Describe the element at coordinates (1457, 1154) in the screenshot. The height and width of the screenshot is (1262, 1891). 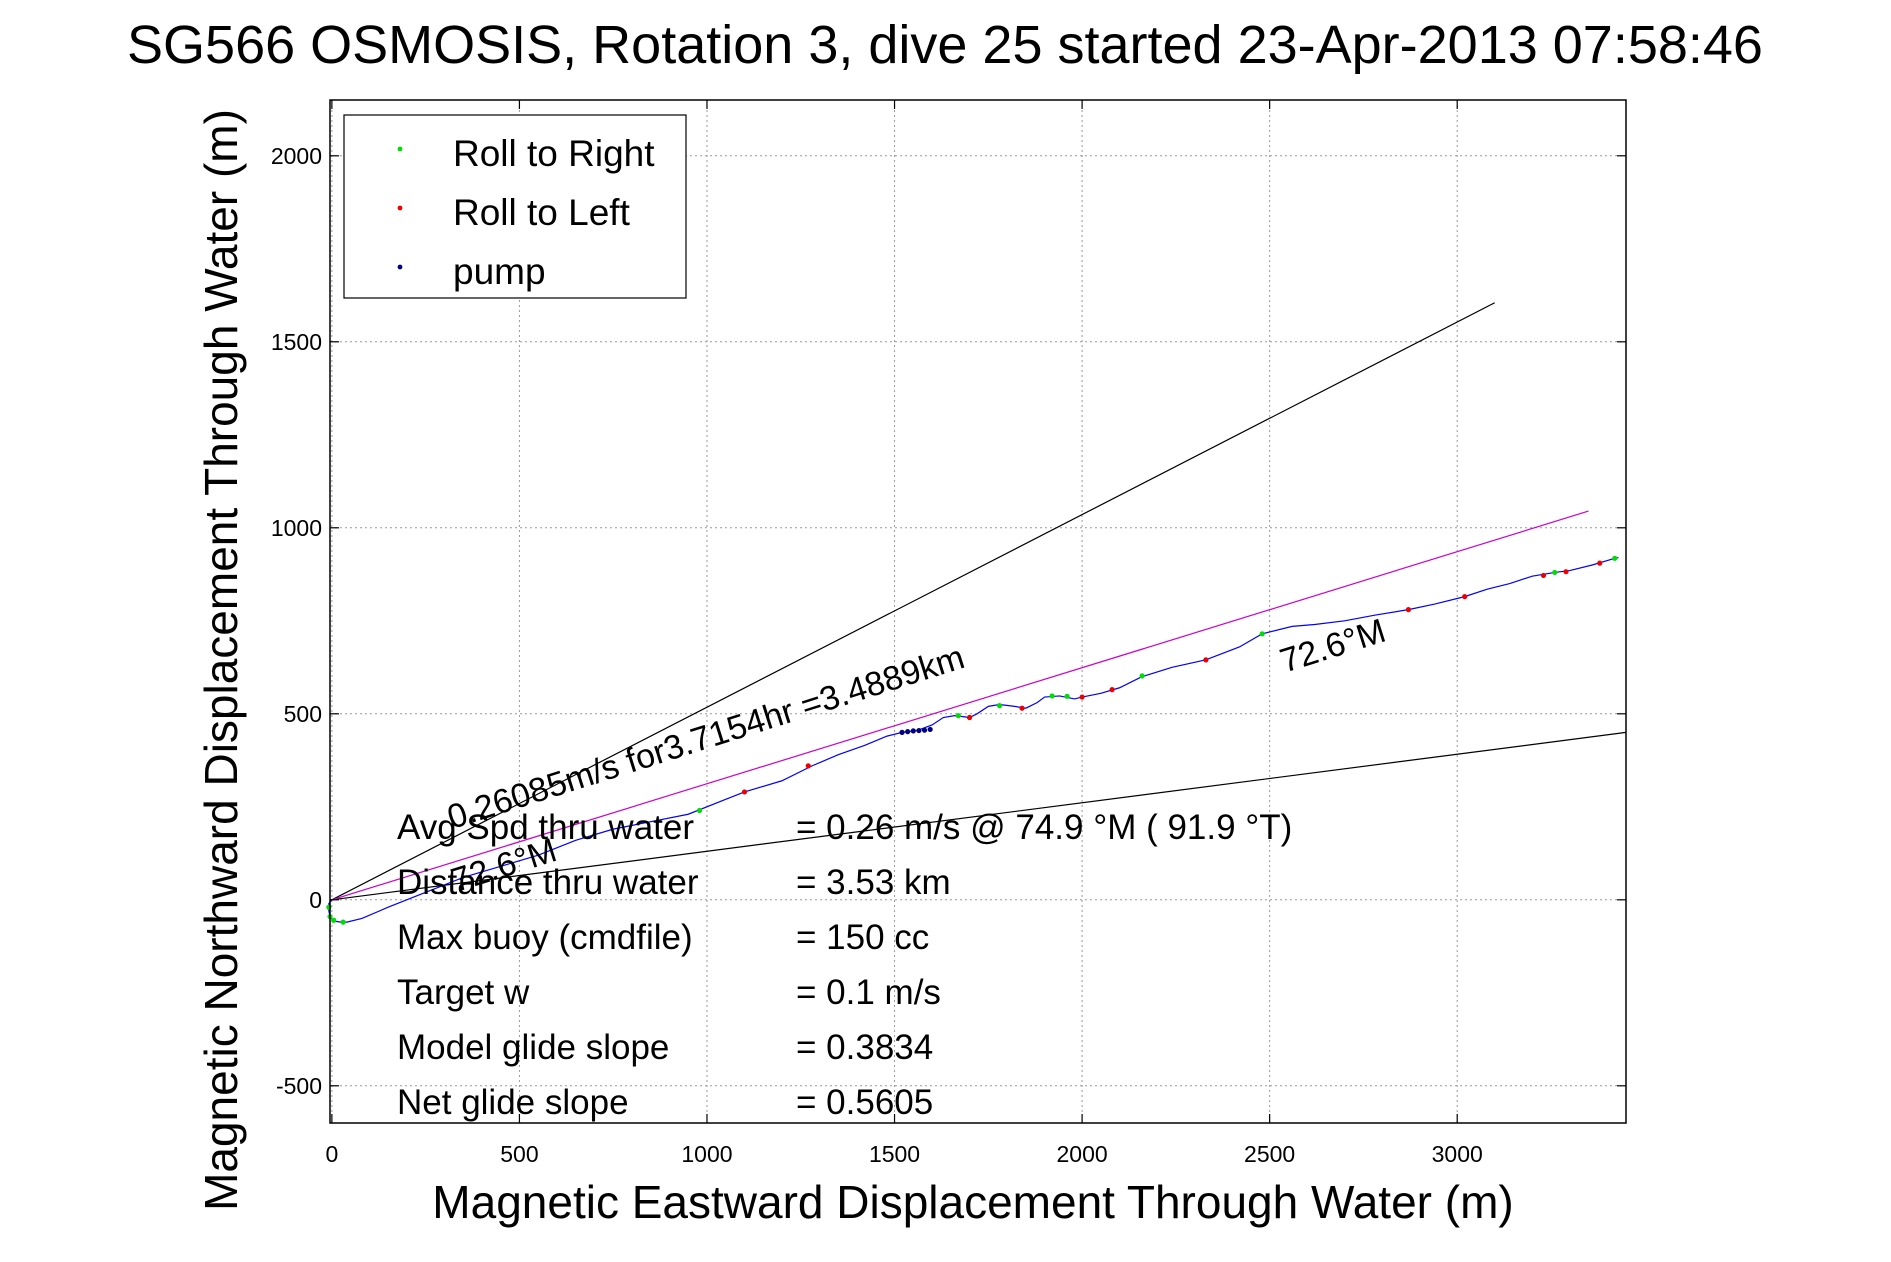
I see `x-tick-label: 3000` at that location.